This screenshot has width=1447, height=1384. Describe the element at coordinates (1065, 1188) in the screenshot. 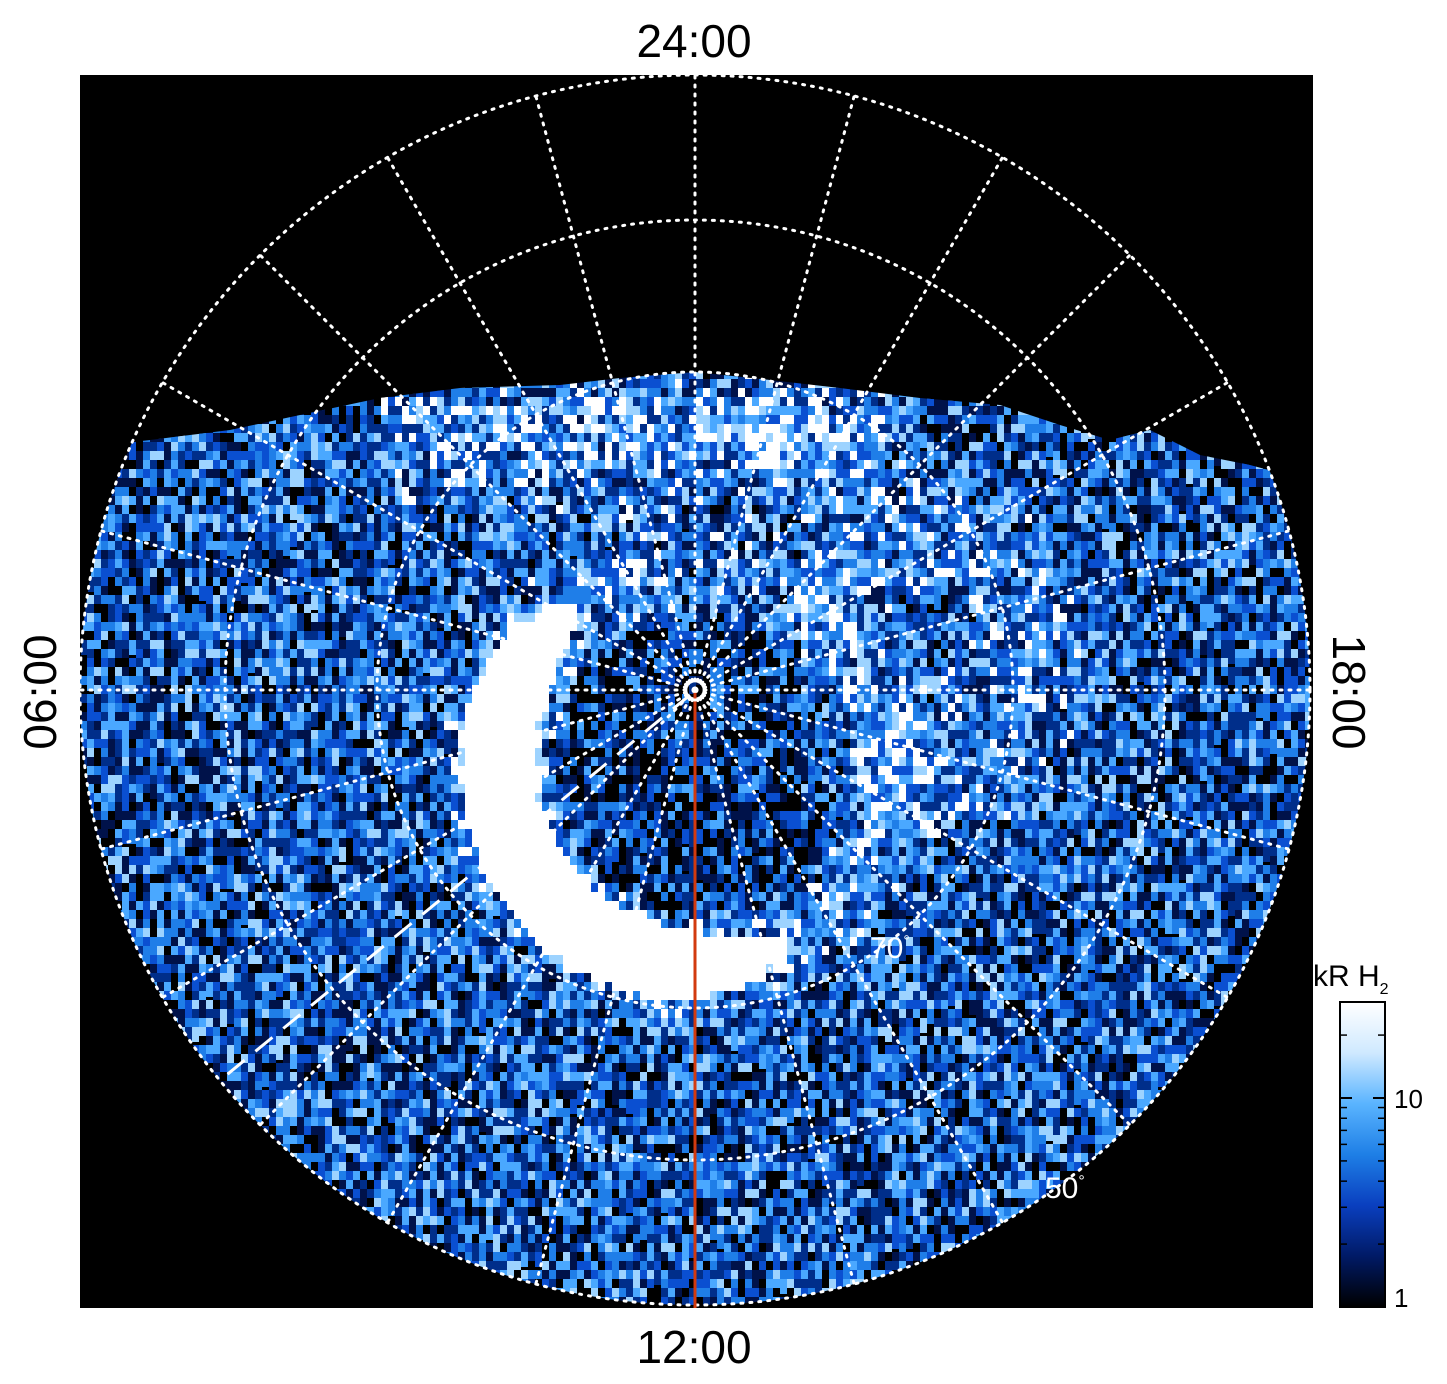

I see `latitude-label-50: 50°` at that location.